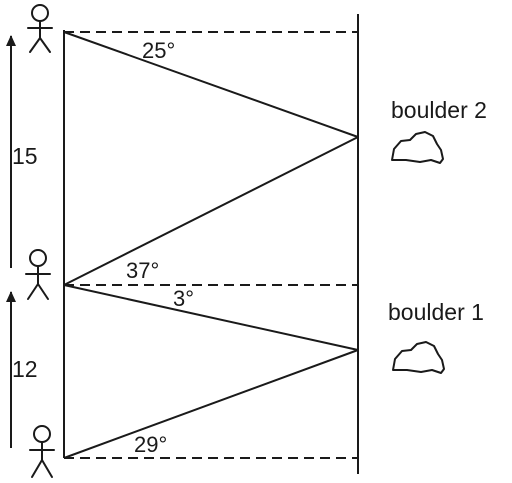 The image size is (512, 483). I want to click on person-bottom-icon, so click(42, 451).